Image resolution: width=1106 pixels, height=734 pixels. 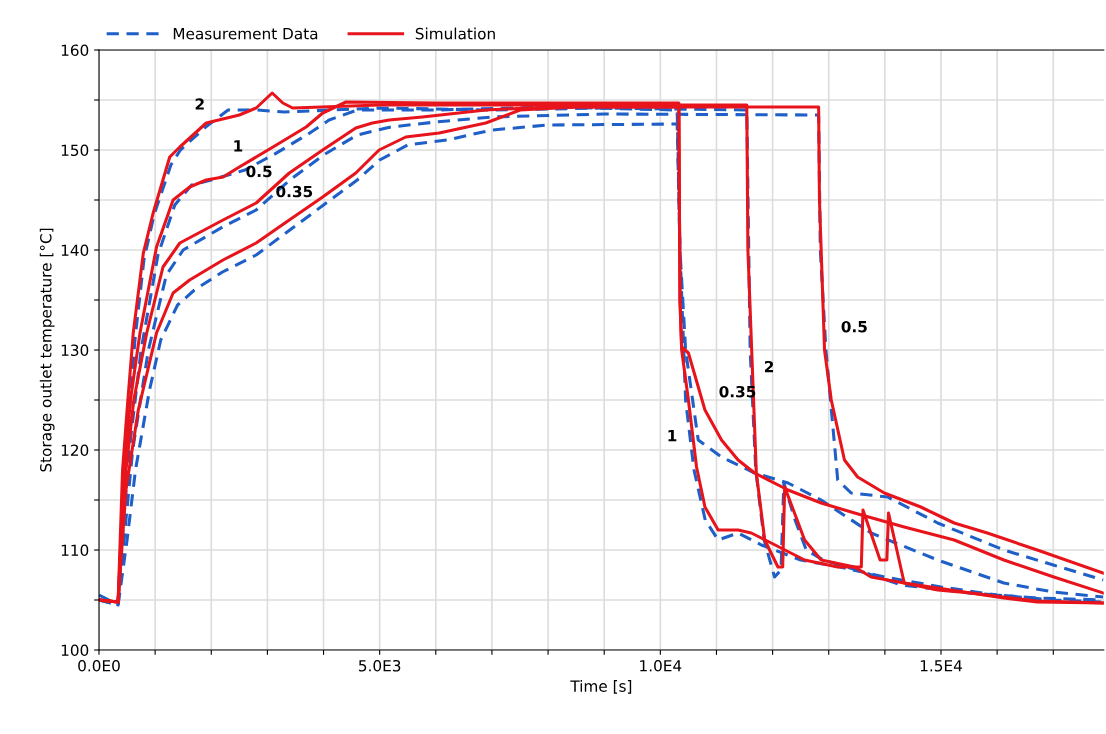 I want to click on annotation: 0.35, so click(x=294, y=191).